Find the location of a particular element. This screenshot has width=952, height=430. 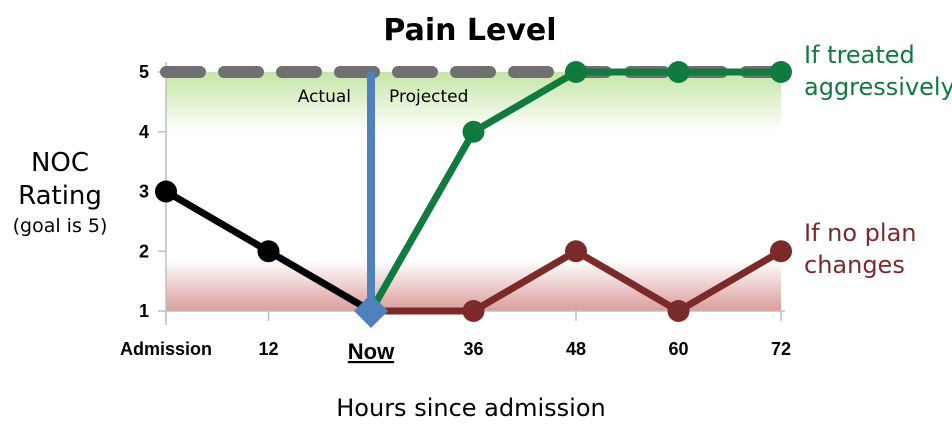

x-tick-label: 12 is located at coordinates (268, 349).